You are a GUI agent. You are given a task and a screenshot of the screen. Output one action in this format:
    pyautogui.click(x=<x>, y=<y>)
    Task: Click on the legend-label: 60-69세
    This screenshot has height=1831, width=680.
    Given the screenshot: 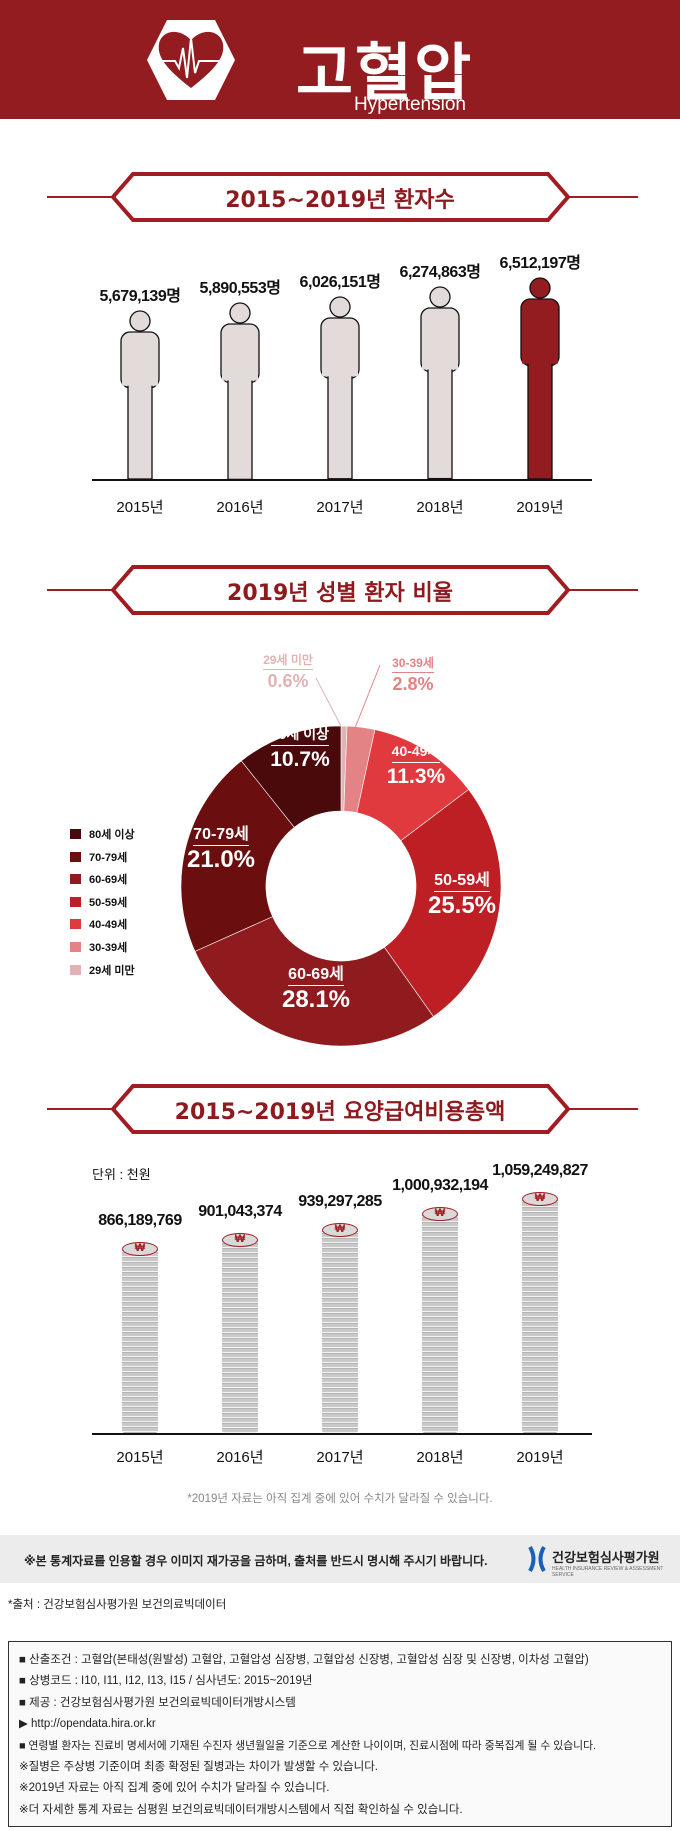 What is the action you would take?
    pyautogui.click(x=108, y=880)
    